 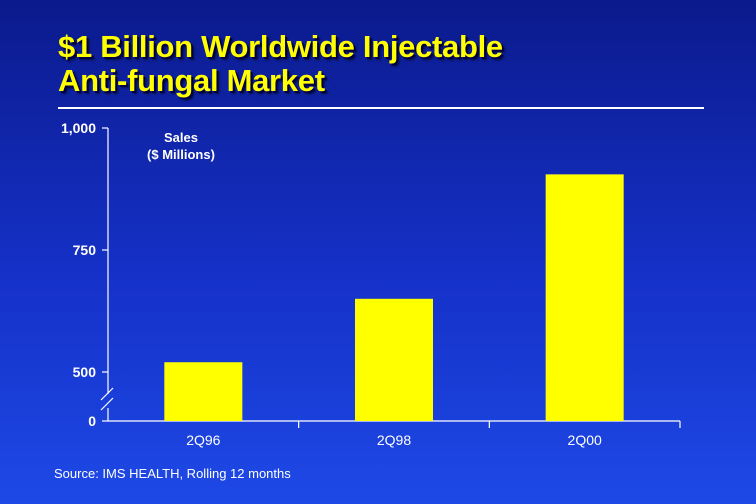 What do you see at coordinates (181, 146) in the screenshot?
I see `y-axis-label: Sales ($ Millions)` at bounding box center [181, 146].